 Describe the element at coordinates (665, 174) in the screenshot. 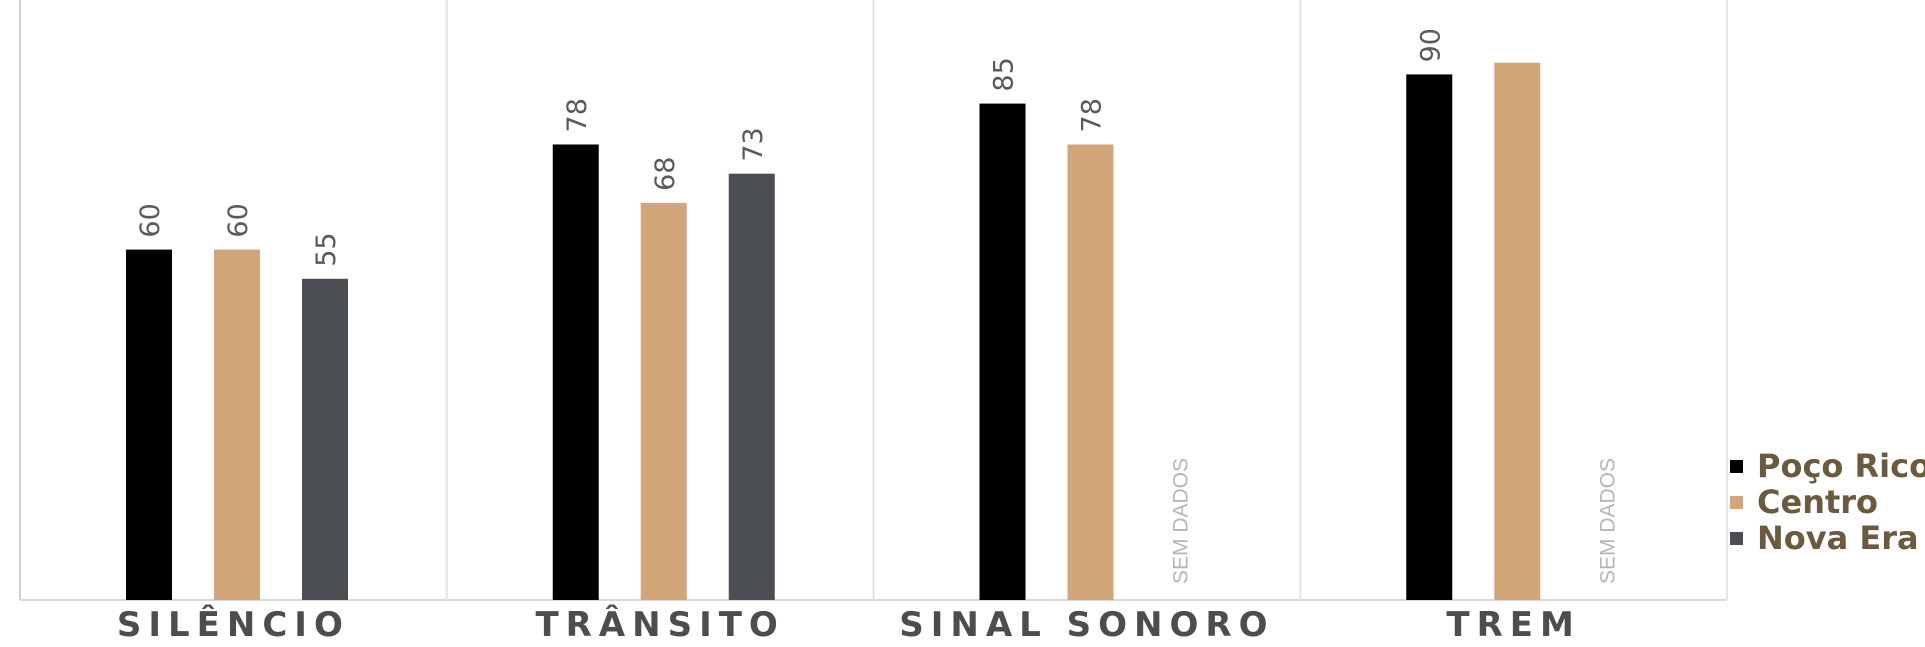

I see `data-label: 68` at that location.